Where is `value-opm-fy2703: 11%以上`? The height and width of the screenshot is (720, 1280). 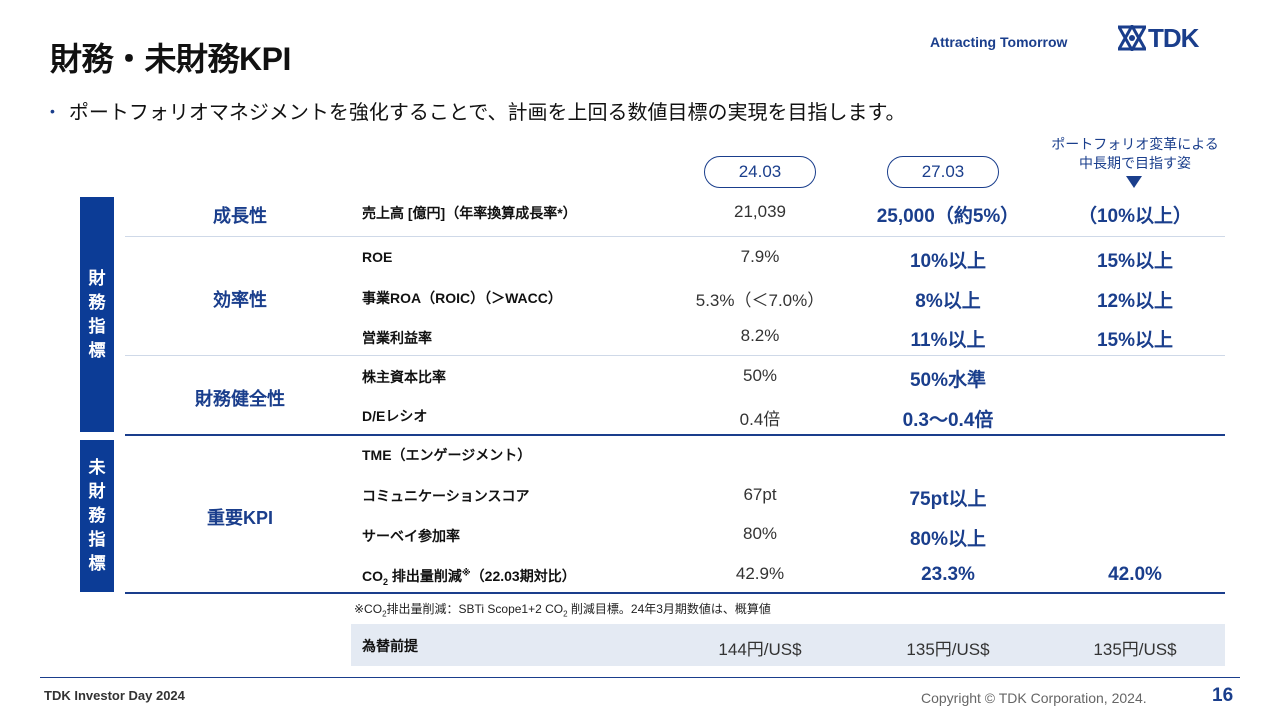 value-opm-fy2703: 11%以上 is located at coordinates (948, 340).